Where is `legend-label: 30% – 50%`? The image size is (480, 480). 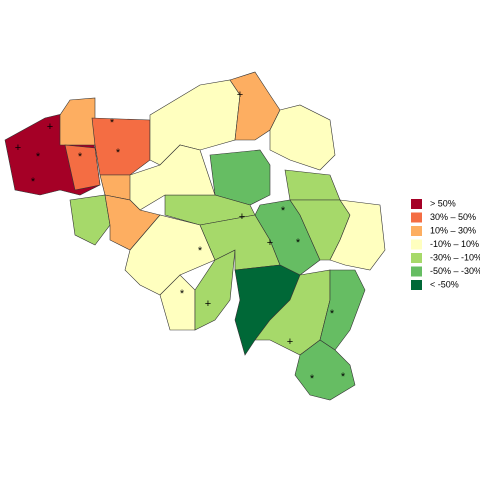
legend-label: 30% – 50% is located at coordinates (453, 217).